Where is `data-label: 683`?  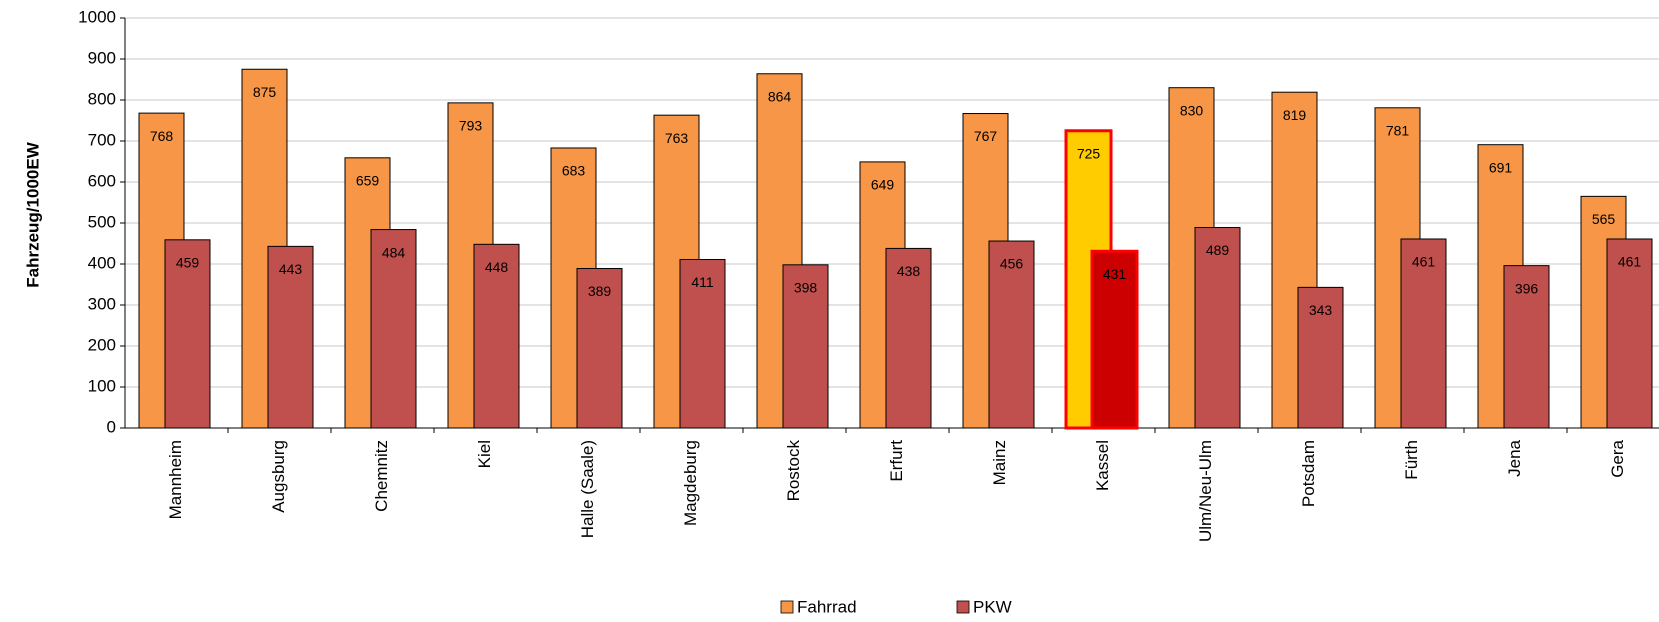
data-label: 683 is located at coordinates (574, 171).